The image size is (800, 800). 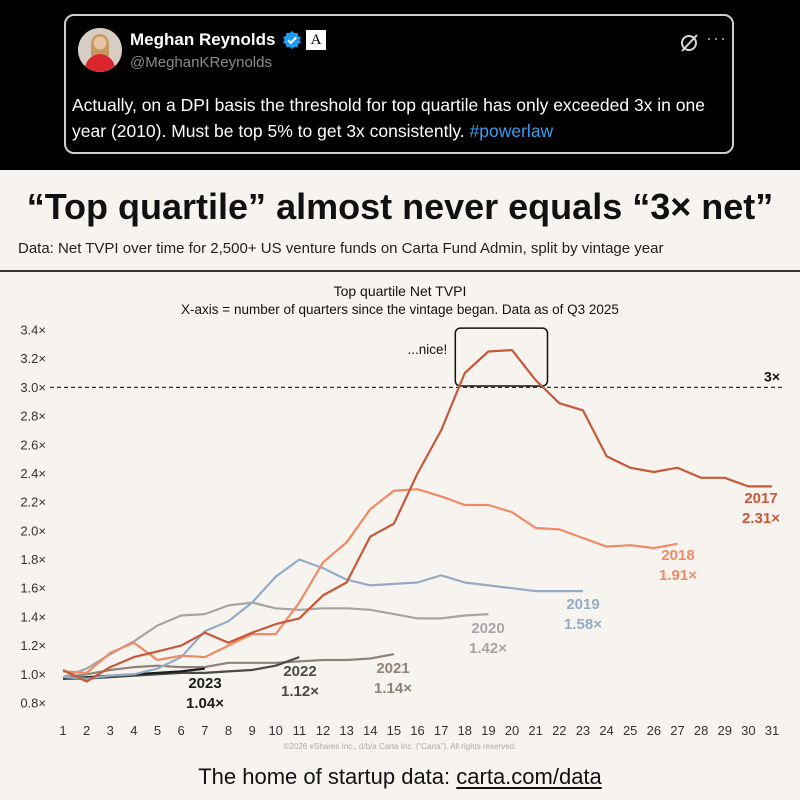 I want to click on x-tick-label: 4, so click(x=133, y=730).